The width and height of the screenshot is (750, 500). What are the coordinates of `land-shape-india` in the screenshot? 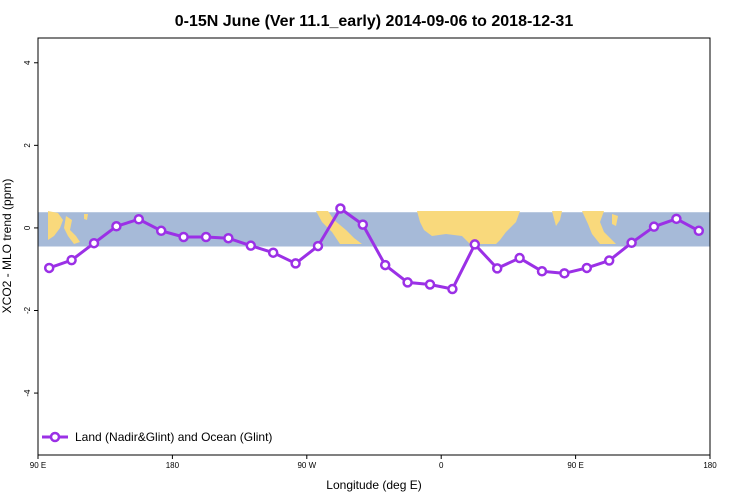 It's located at (557, 218).